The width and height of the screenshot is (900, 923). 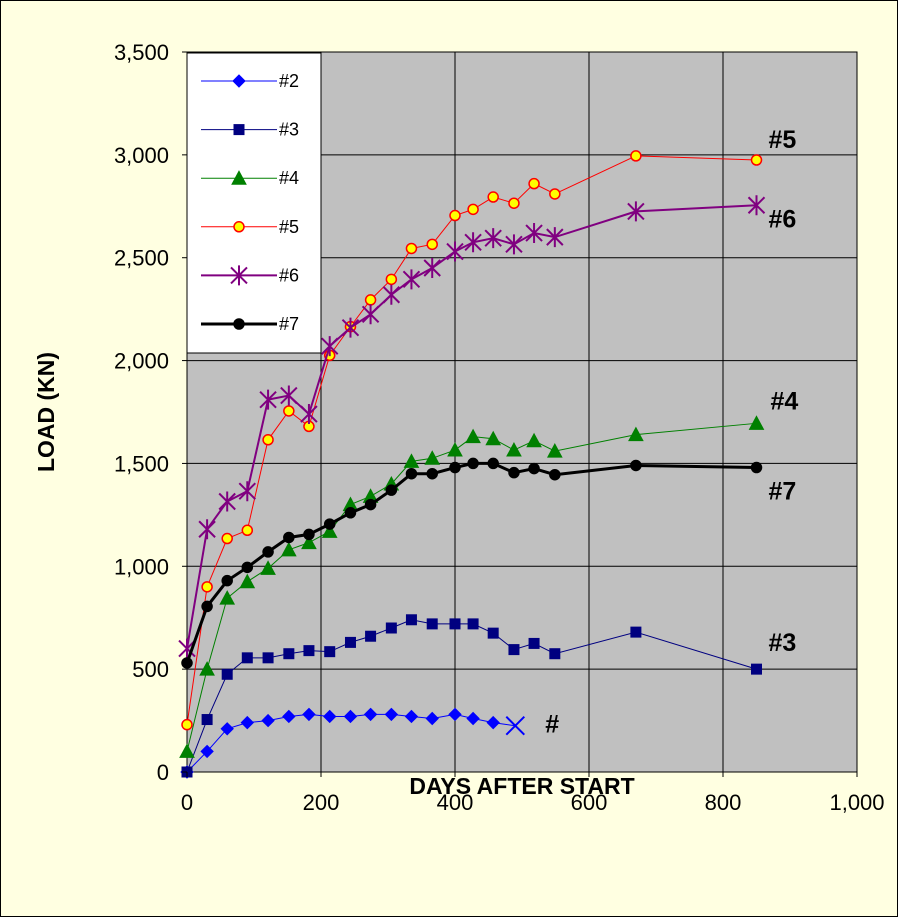 What do you see at coordinates (783, 643) in the screenshot?
I see `end-label: #3` at bounding box center [783, 643].